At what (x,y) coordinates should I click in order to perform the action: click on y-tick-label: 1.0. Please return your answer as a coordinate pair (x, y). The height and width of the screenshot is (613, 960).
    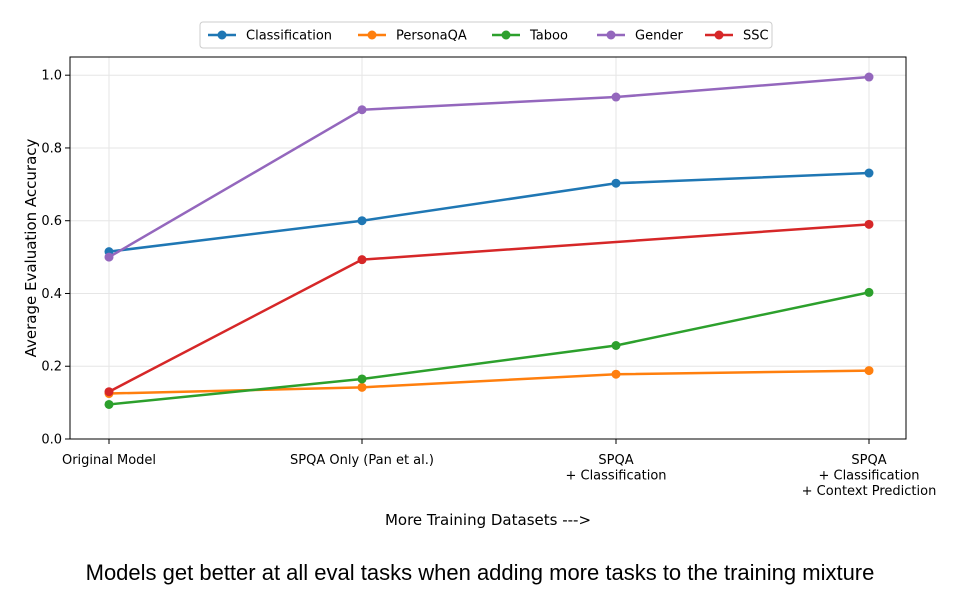
    Looking at the image, I should click on (51, 76).